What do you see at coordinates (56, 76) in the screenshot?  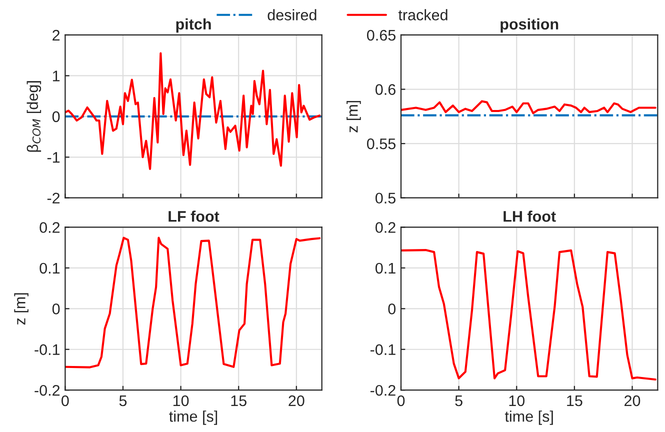 I see `y-tick-label: 1` at bounding box center [56, 76].